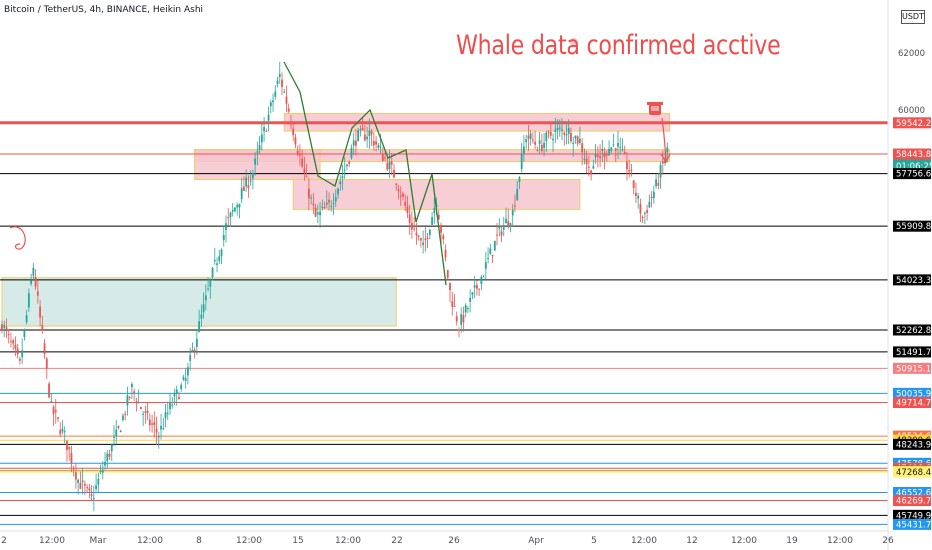 Image resolution: width=932 pixels, height=550 pixels. I want to click on price-level-tag: 51491.77, so click(912, 352).